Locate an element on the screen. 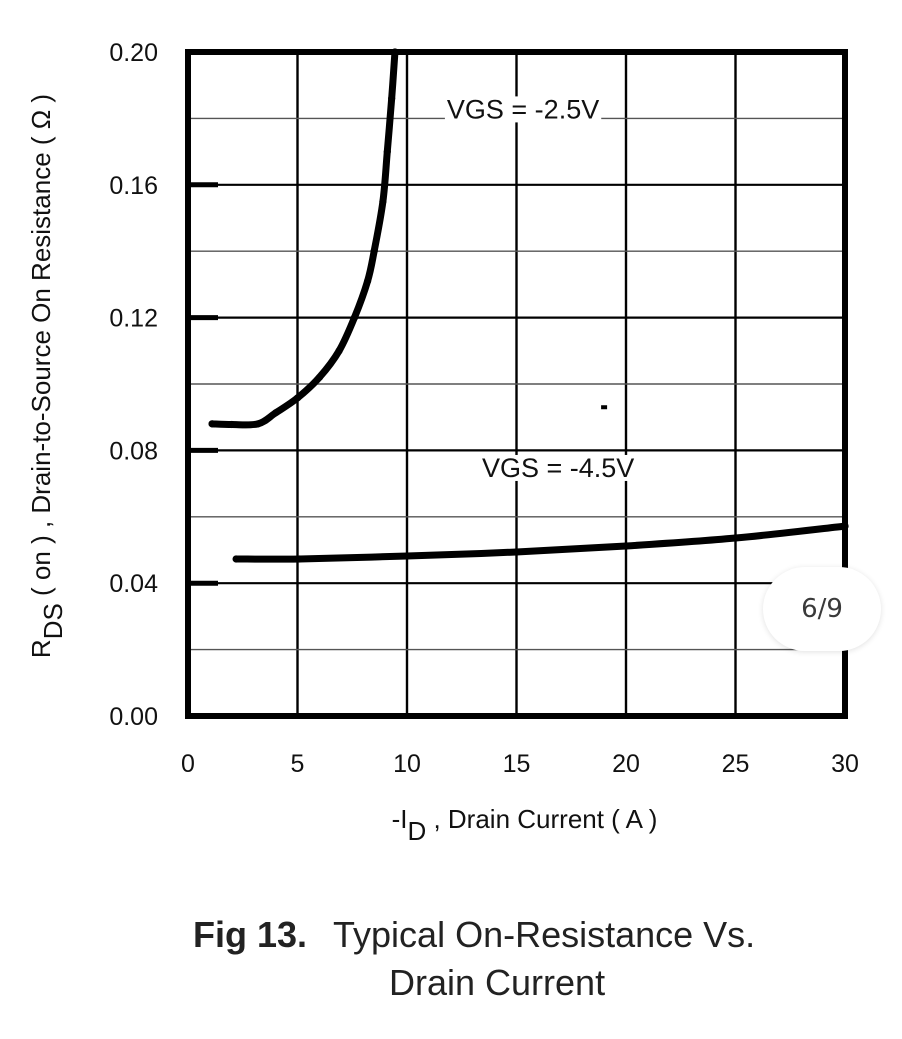 The image size is (902, 1039). caption-line-2: Drain Current is located at coordinates (497, 982).